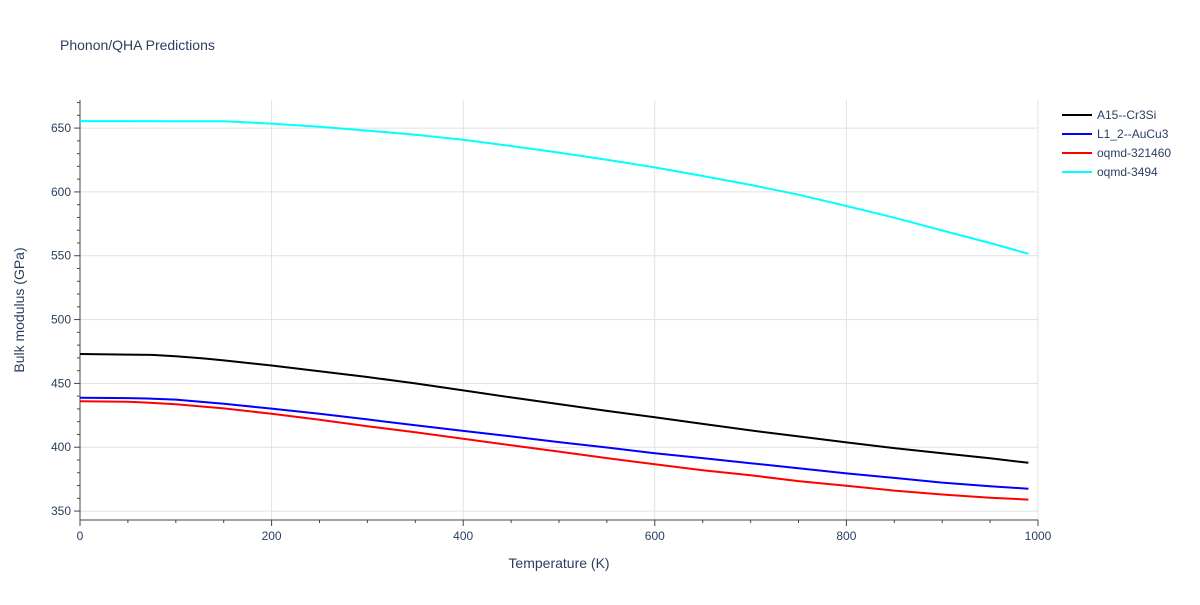 The width and height of the screenshot is (1200, 605). I want to click on legend-item-oqmd-3494: oqmd-3494, so click(1110, 172).